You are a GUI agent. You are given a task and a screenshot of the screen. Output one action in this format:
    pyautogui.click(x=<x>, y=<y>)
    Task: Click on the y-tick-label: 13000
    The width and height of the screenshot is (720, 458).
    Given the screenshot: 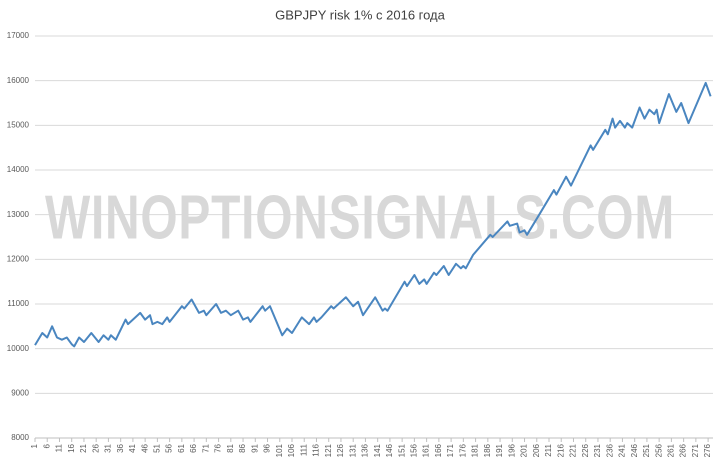 What is the action you would take?
    pyautogui.click(x=18, y=214)
    